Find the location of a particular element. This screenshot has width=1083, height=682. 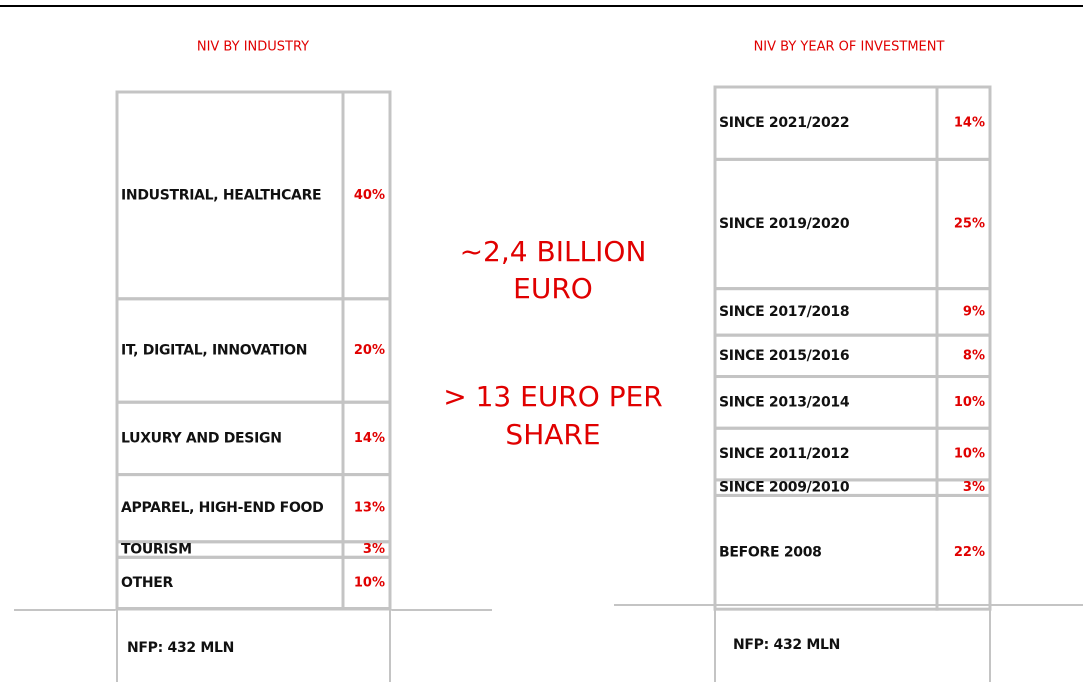

chart-title: NIV BY INDUSTRY is located at coordinates (253, 47).